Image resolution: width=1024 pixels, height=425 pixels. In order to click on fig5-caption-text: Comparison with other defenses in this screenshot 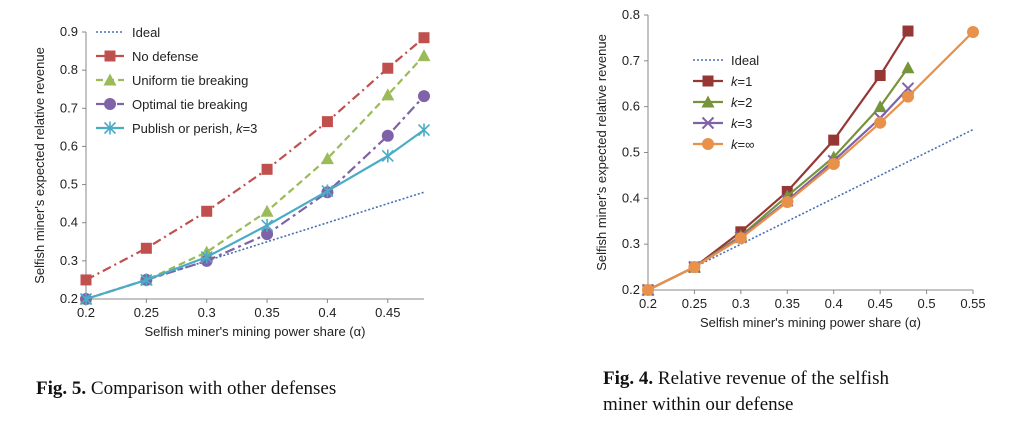, I will do `click(211, 388)`.